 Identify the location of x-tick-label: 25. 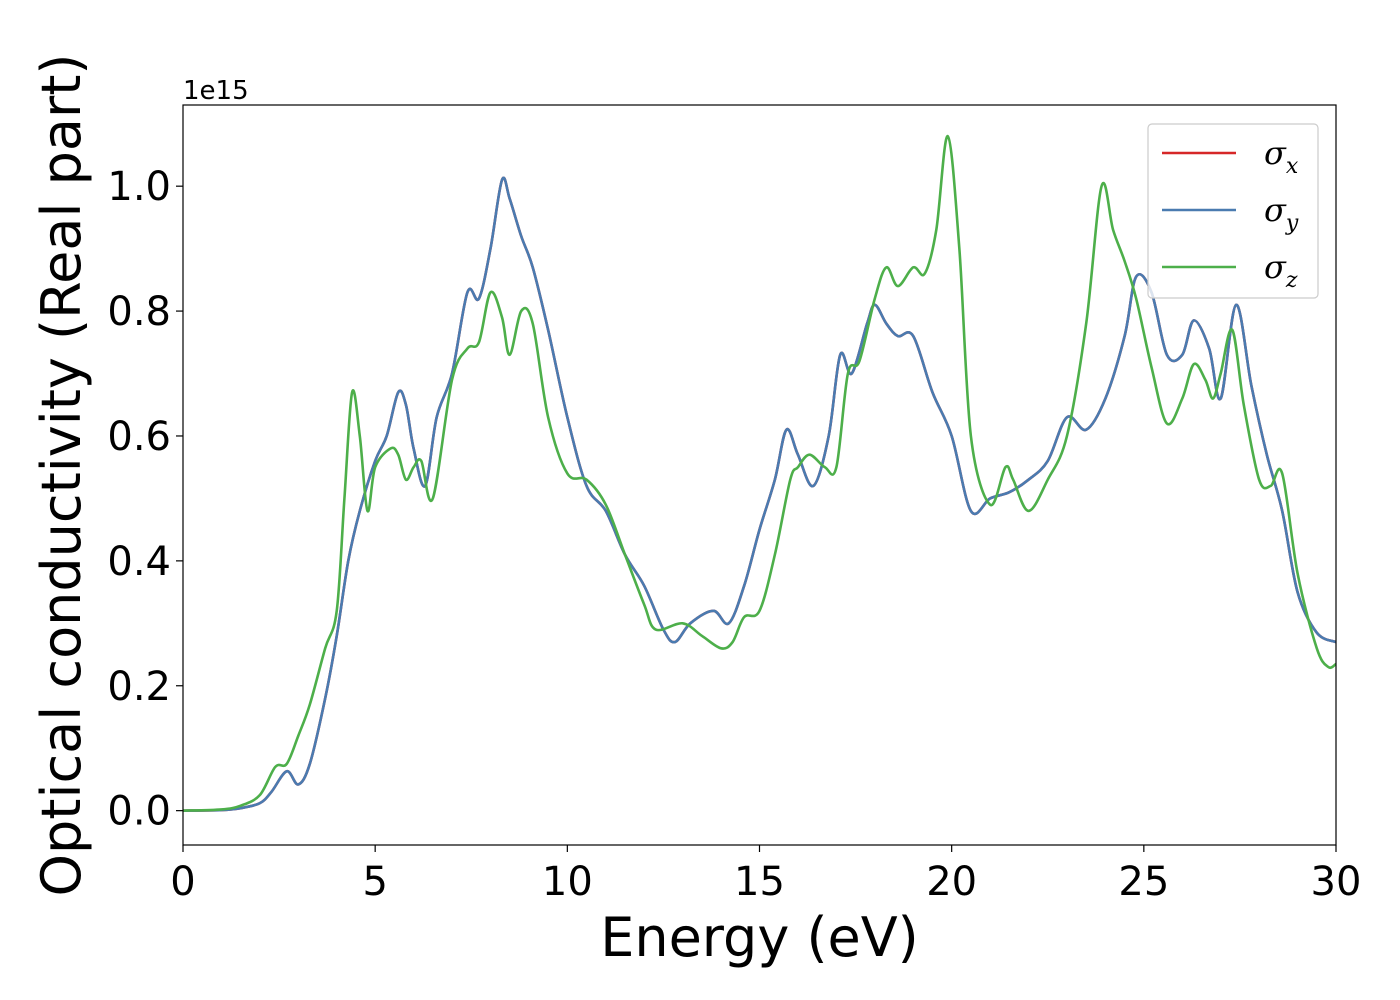
(1143, 882).